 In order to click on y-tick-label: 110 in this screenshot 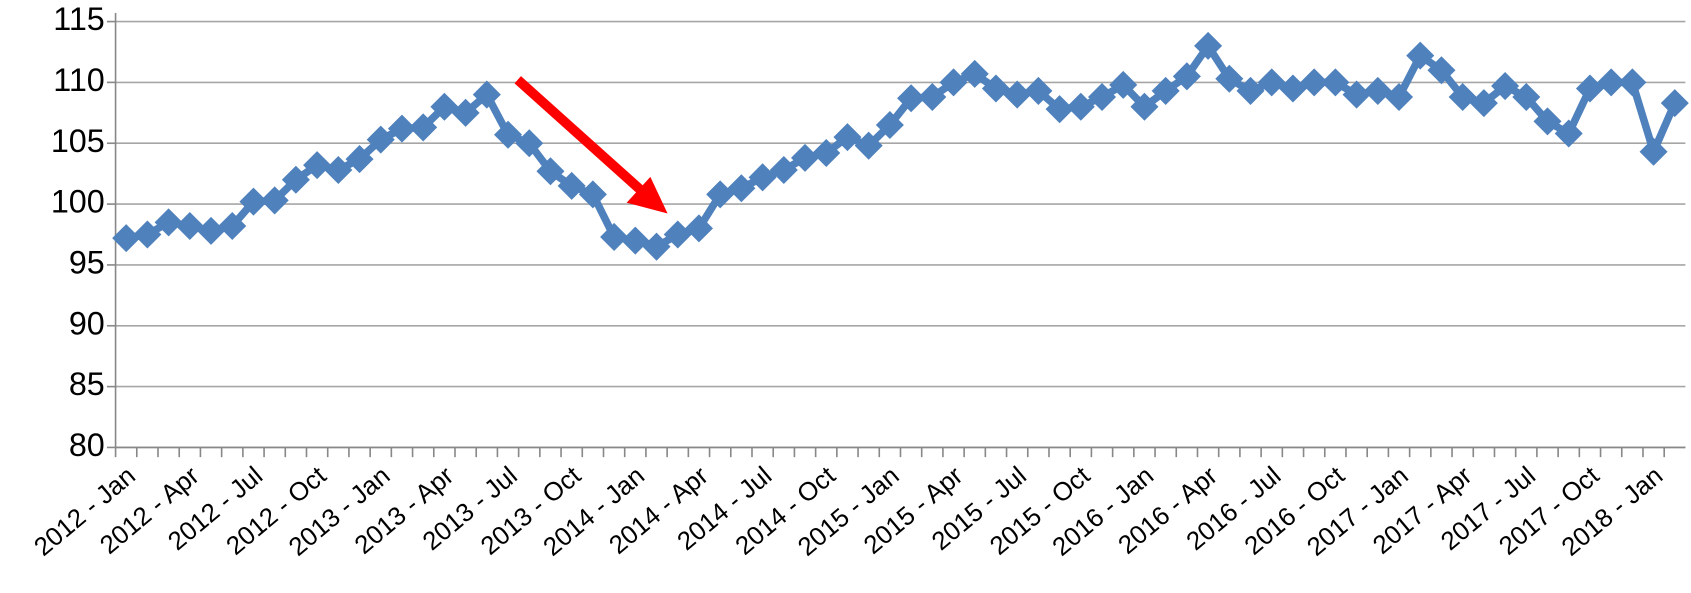, I will do `click(79, 80)`.